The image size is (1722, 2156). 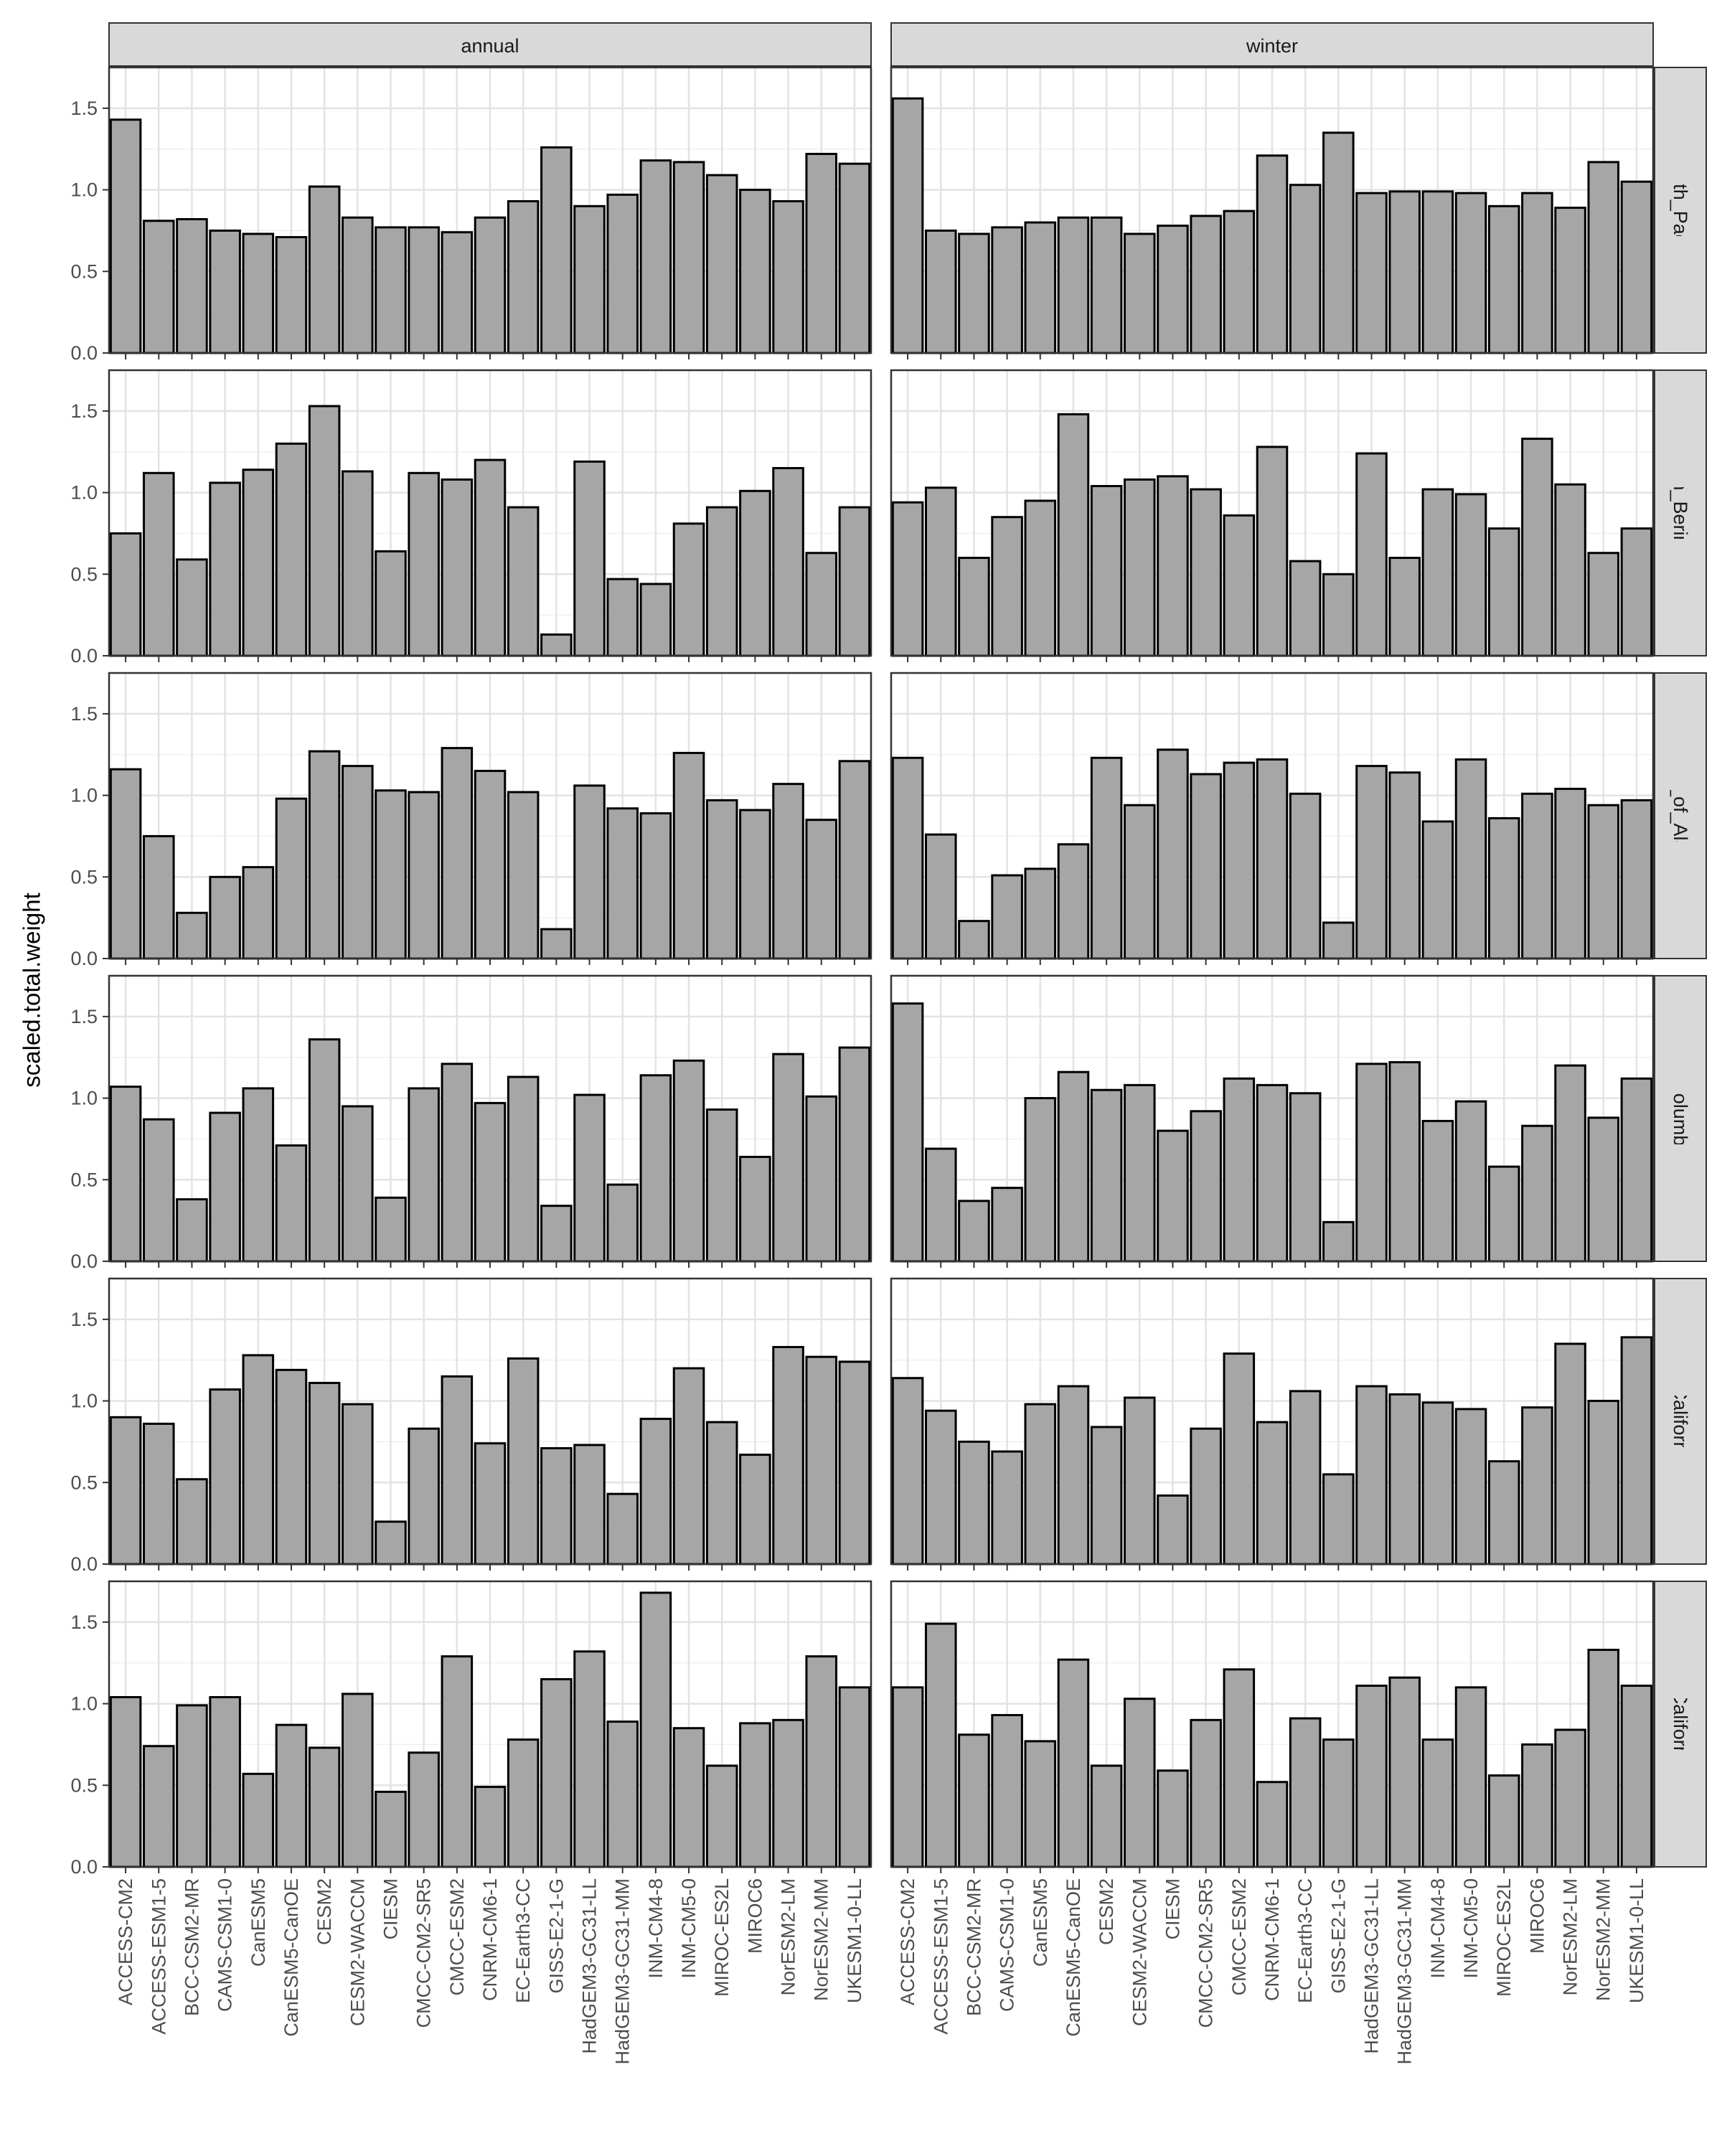 What do you see at coordinates (523, 276) in the screenshot?
I see `bar-annual-north-pacific-ec-earth3-cc` at bounding box center [523, 276].